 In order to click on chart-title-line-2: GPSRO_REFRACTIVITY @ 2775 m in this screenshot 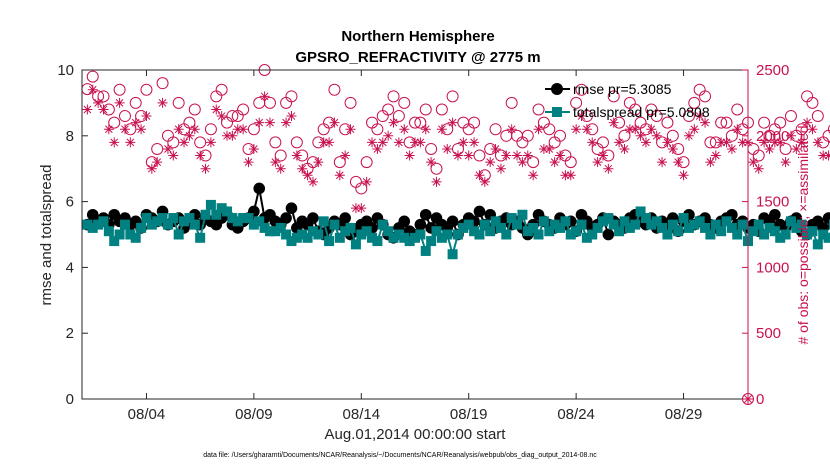, I will do `click(417, 57)`.